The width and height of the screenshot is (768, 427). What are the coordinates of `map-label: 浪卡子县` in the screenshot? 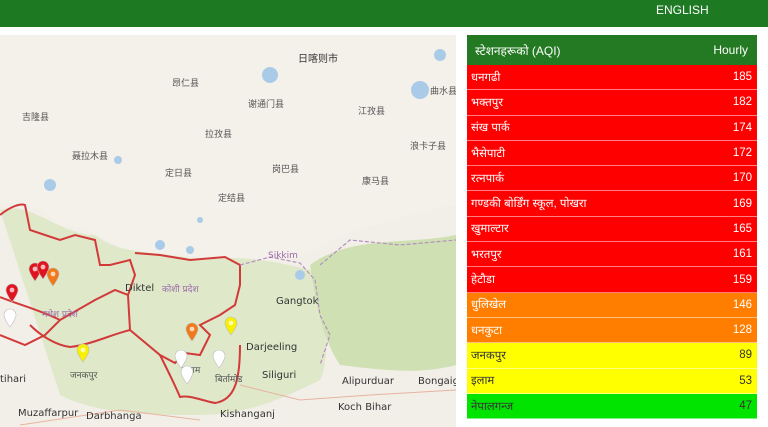 It's located at (428, 147).